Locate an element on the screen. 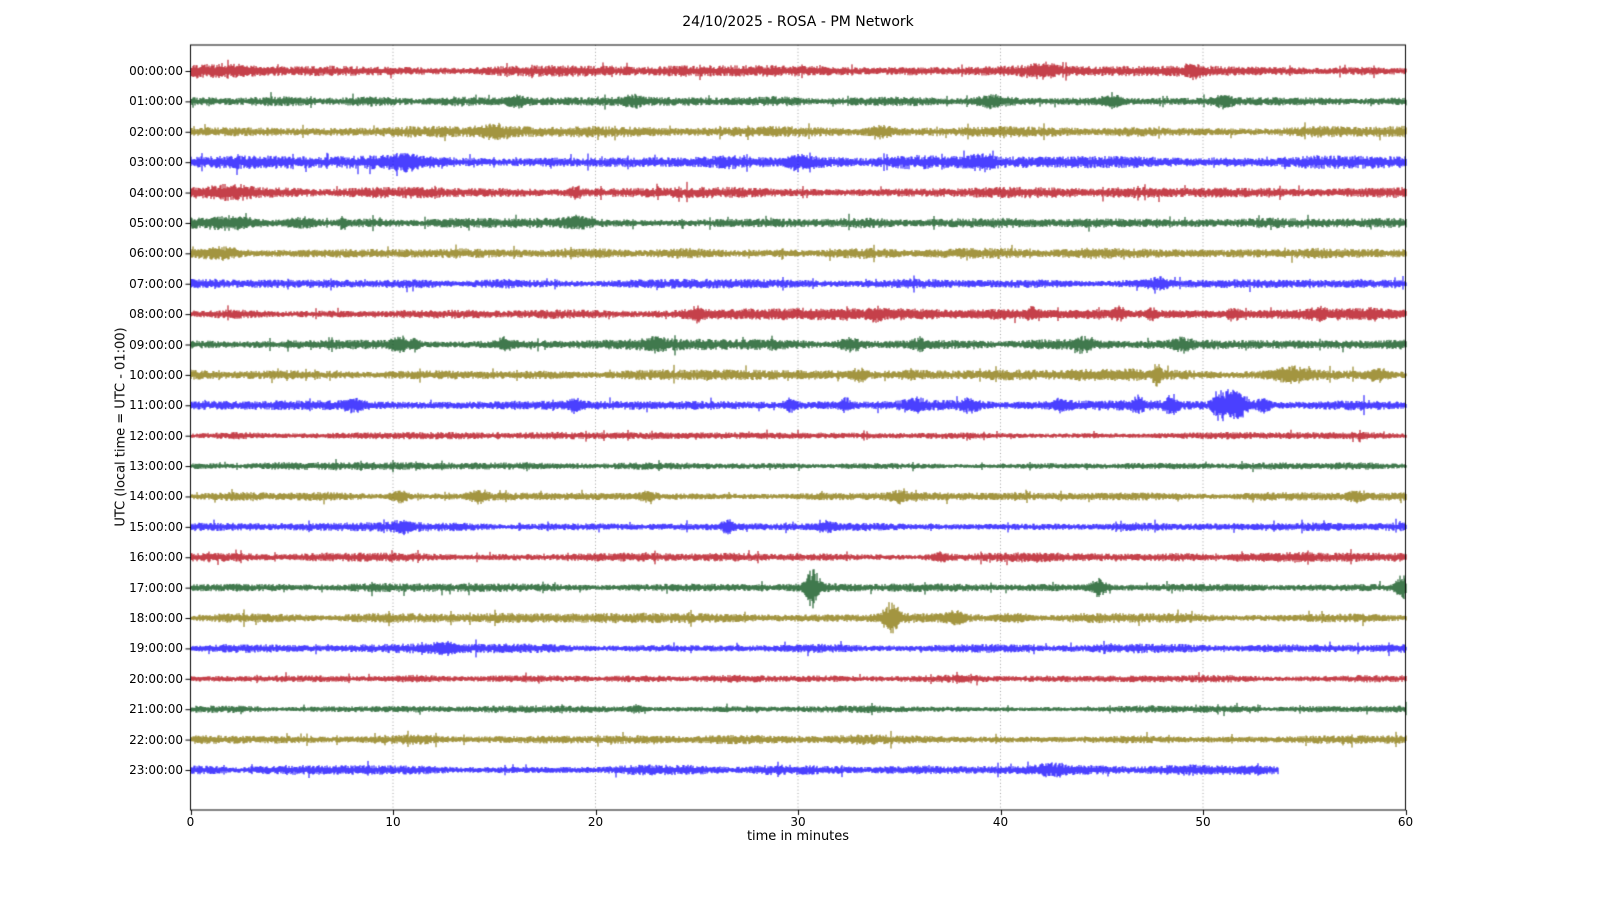 The height and width of the screenshot is (900, 1600). y-tick-label: 09:00:00 is located at coordinates (156, 344).